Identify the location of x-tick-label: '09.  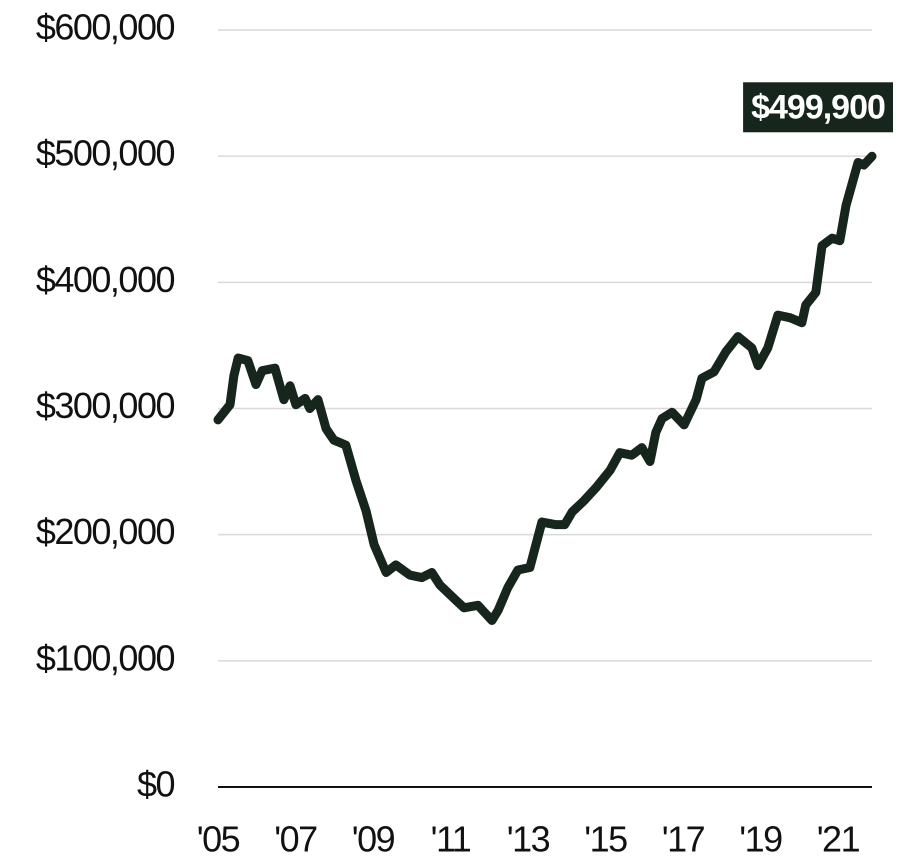
(373, 839).